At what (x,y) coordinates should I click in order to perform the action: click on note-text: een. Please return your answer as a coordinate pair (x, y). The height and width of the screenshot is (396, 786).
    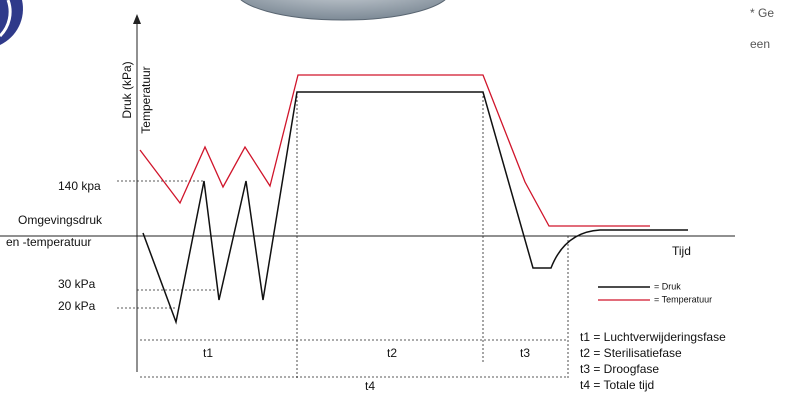
    Looking at the image, I should click on (760, 44).